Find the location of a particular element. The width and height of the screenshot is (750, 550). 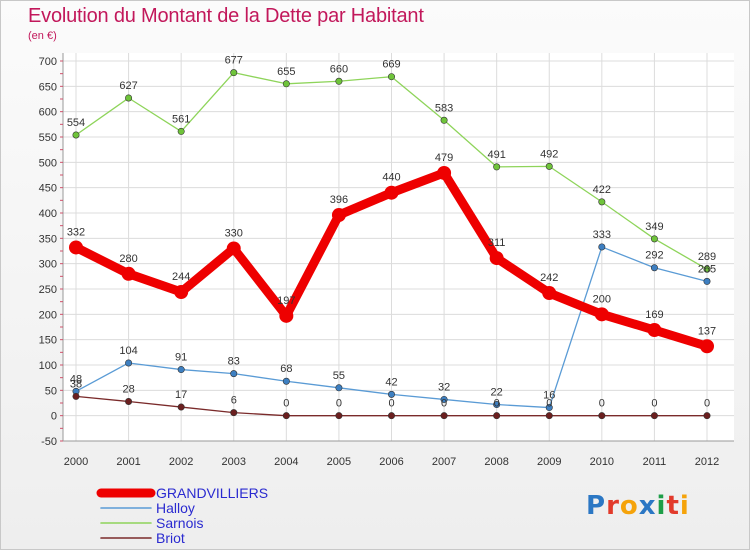

data-label: 16 is located at coordinates (549, 396).